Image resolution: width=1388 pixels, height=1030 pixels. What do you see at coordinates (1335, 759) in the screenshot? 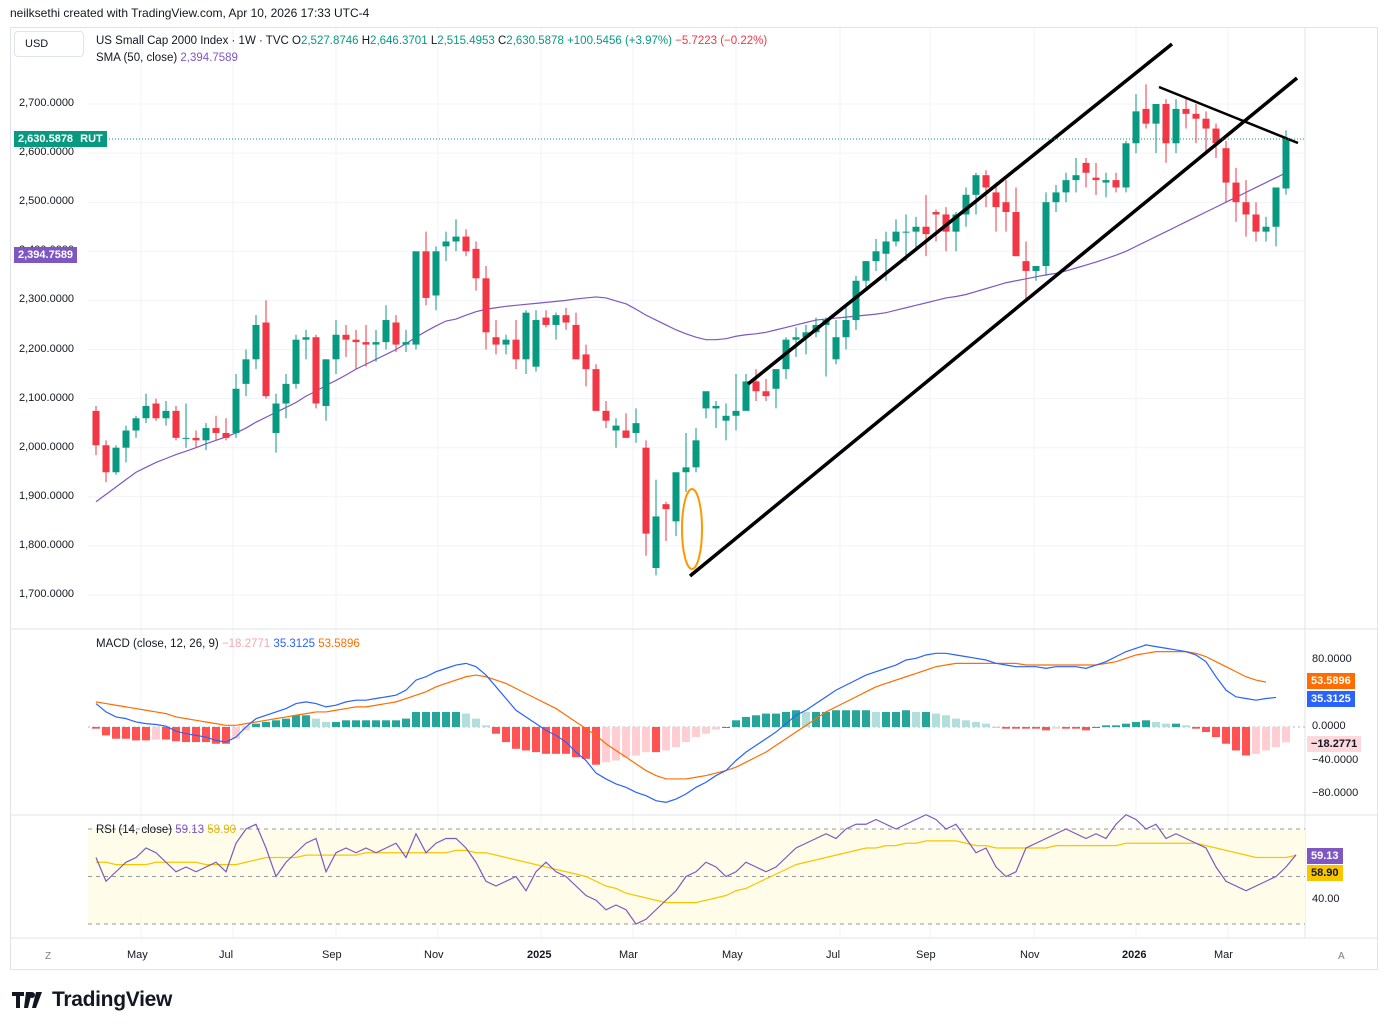
I see `macd-tick-label: −40.0000` at bounding box center [1335, 759].